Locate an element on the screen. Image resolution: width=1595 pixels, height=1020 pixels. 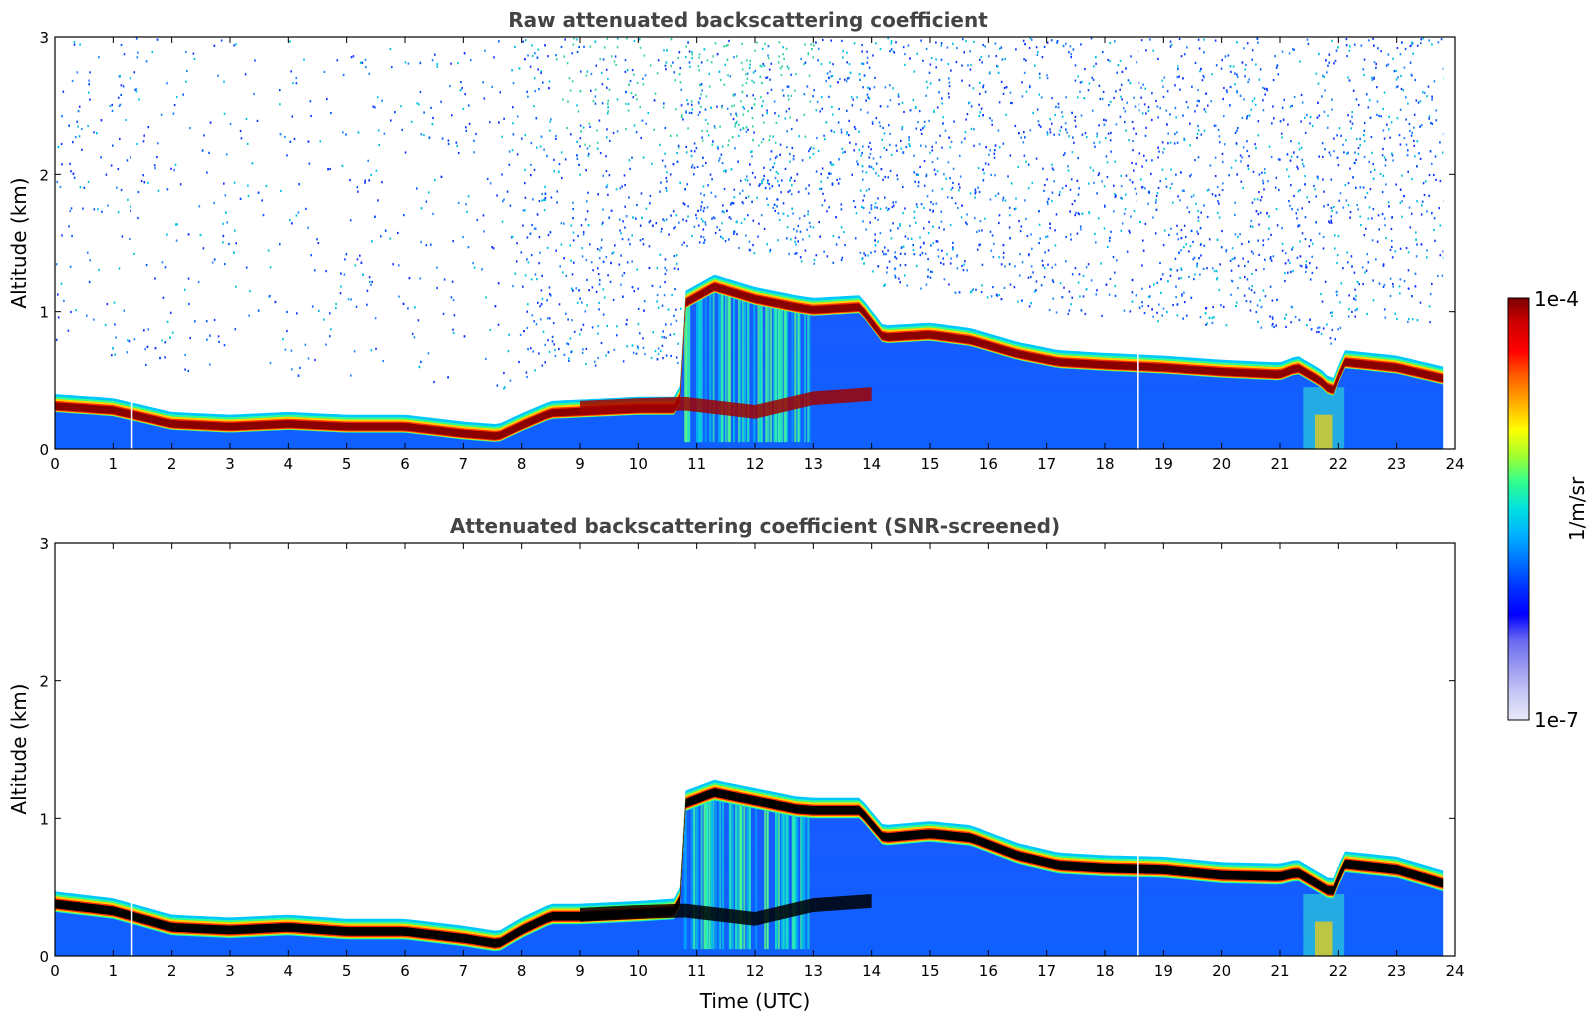
colorbar-unit-label: 1/m/sr is located at coordinates (1577, 508).